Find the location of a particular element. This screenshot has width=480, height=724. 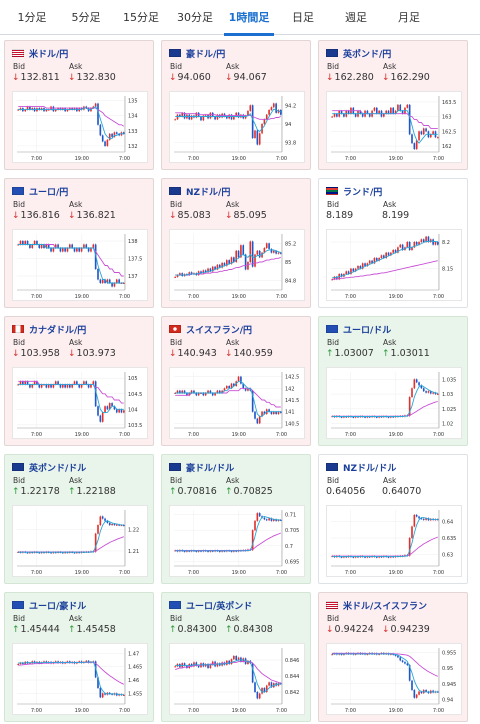

x-tick-label: 7:00 is located at coordinates (281, 573).